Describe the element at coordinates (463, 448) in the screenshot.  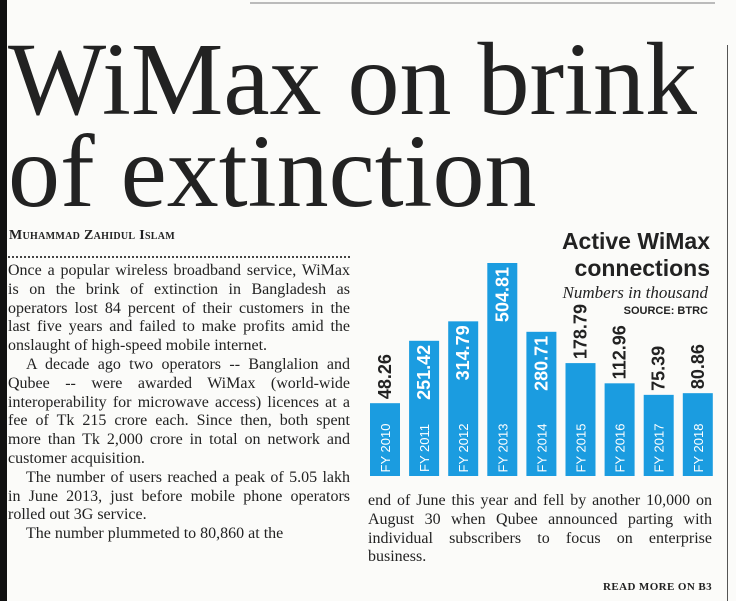
I see `category-label: FY 2012` at that location.